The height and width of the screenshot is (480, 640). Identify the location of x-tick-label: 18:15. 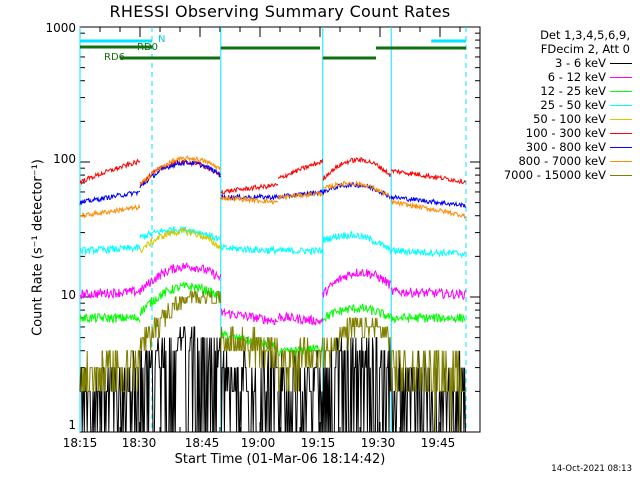
(80, 443).